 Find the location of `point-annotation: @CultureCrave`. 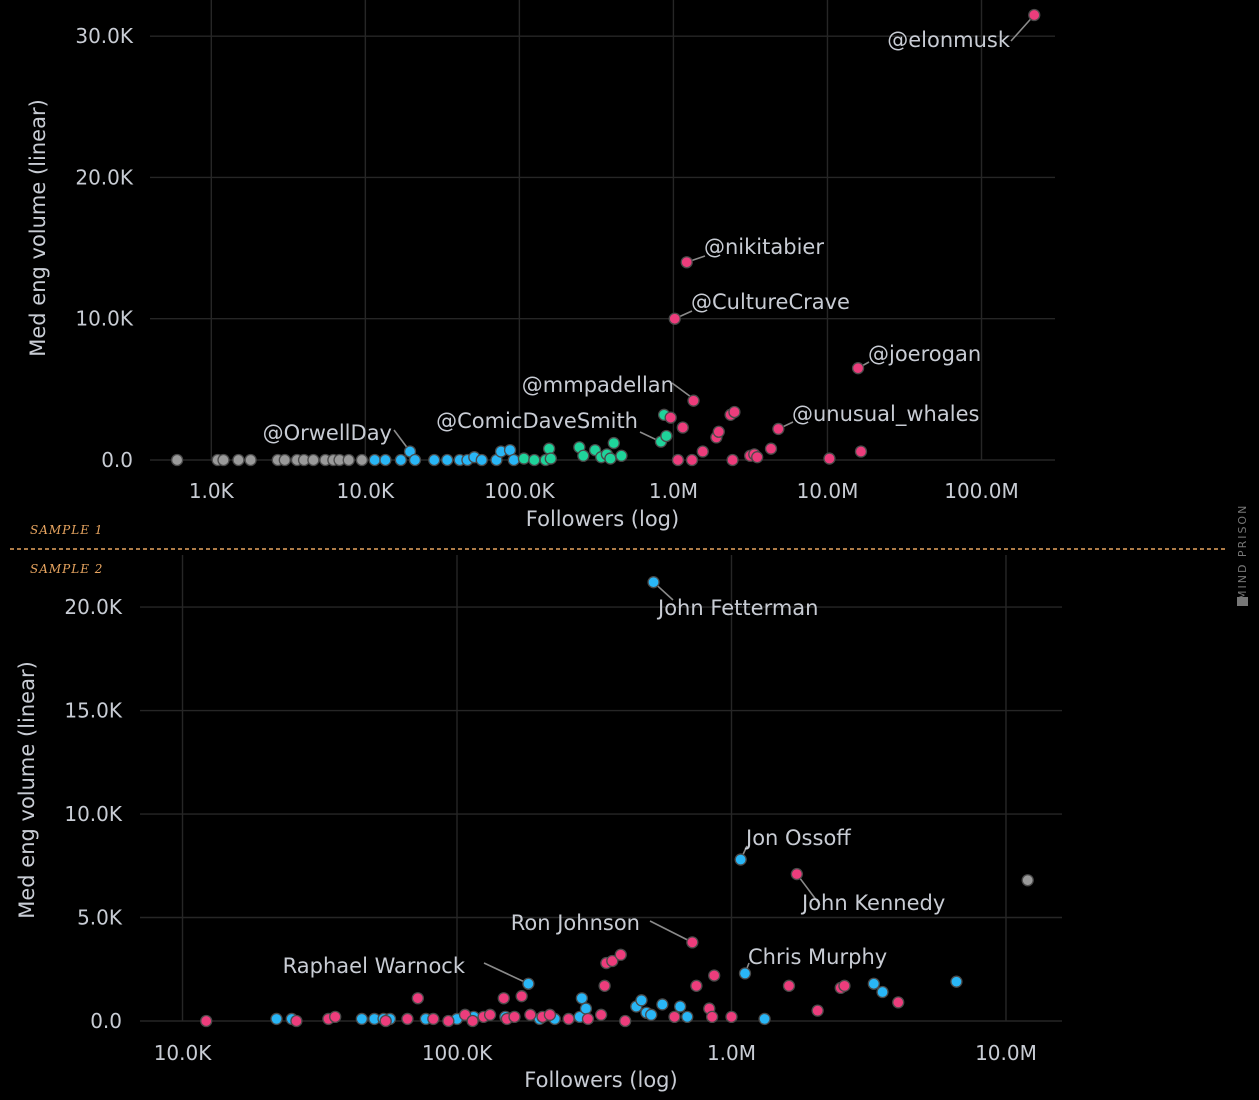

point-annotation: @CultureCrave is located at coordinates (770, 302).